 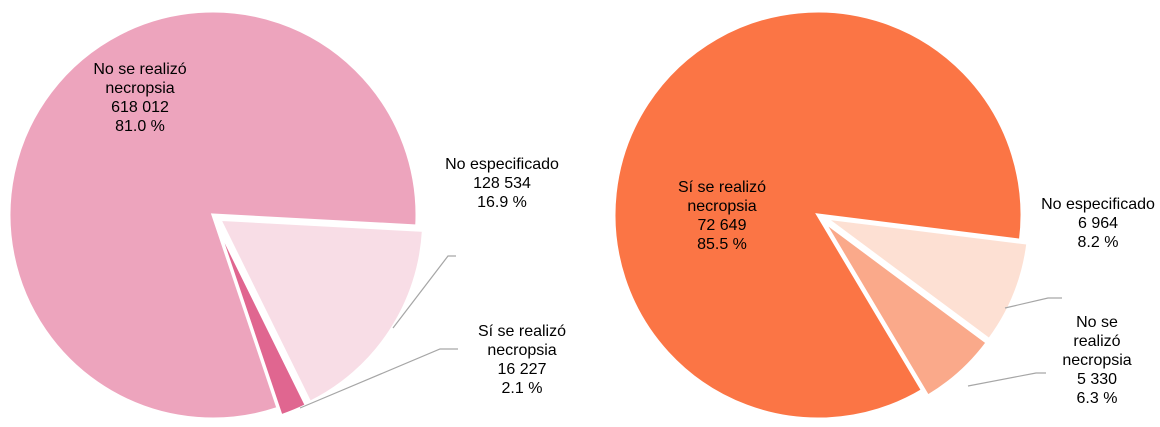 What do you see at coordinates (722, 216) in the screenshot?
I see `slice-label: Sí se realizó necropsia 72 649 85.5 %` at bounding box center [722, 216].